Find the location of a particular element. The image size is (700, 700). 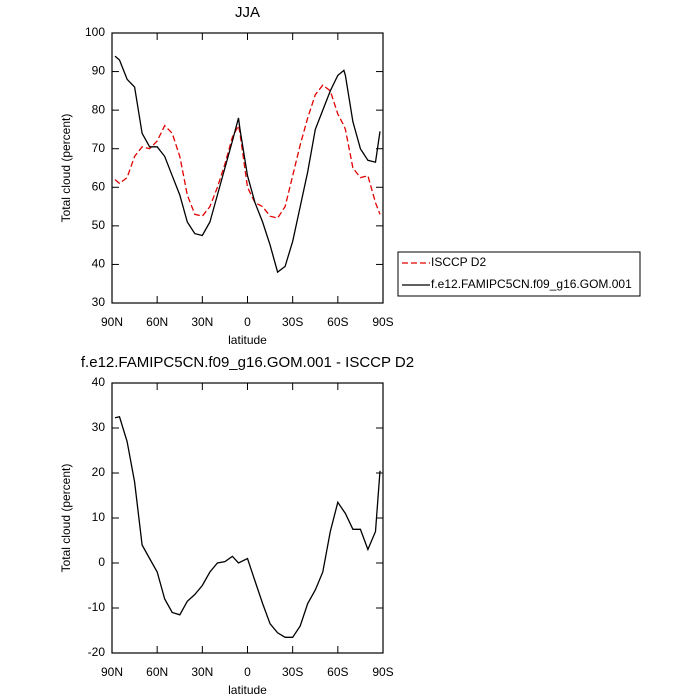

legend-label: ISCCP D2 is located at coordinates (458, 262).